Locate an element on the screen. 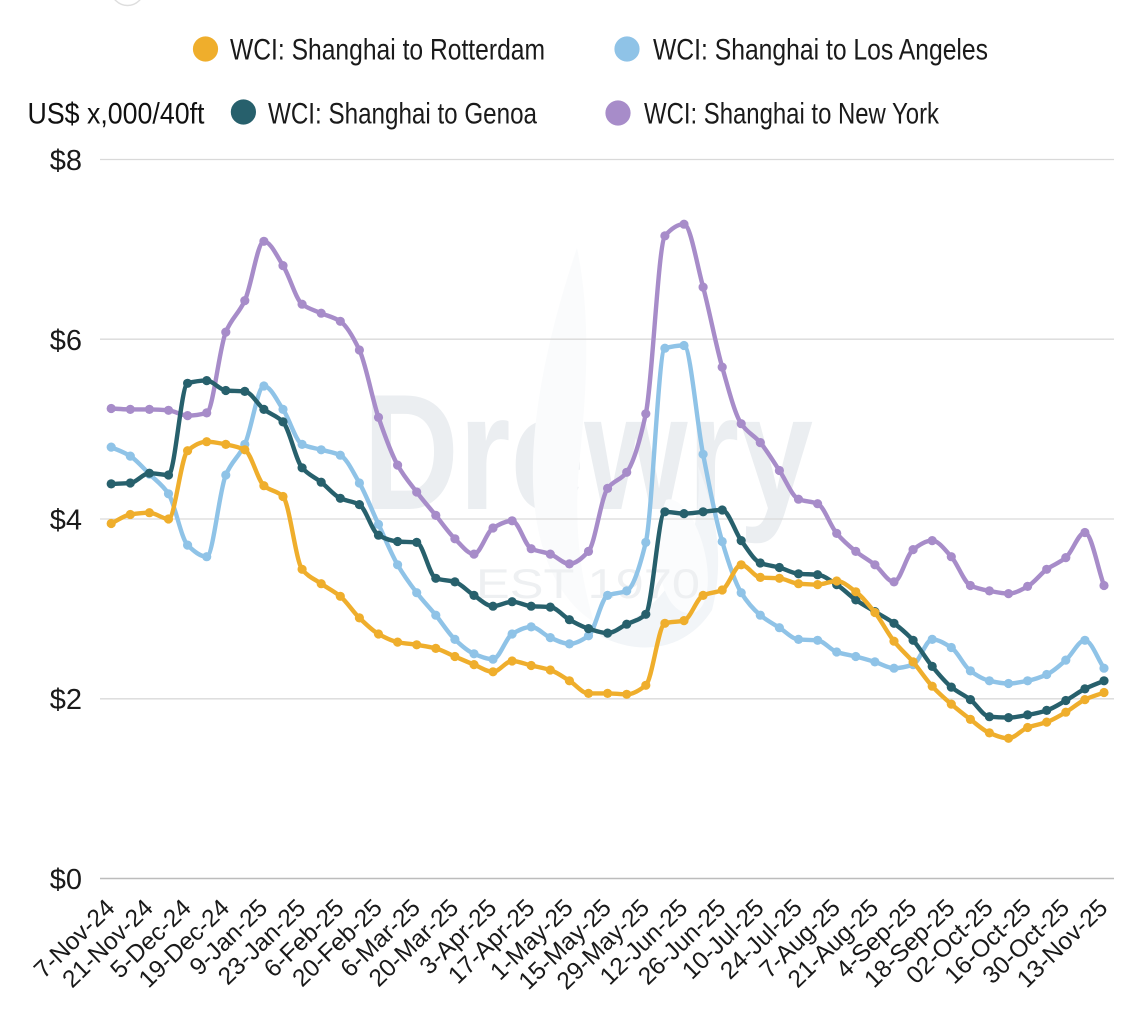  svg-text: Drewry is located at coordinates (588, 452).